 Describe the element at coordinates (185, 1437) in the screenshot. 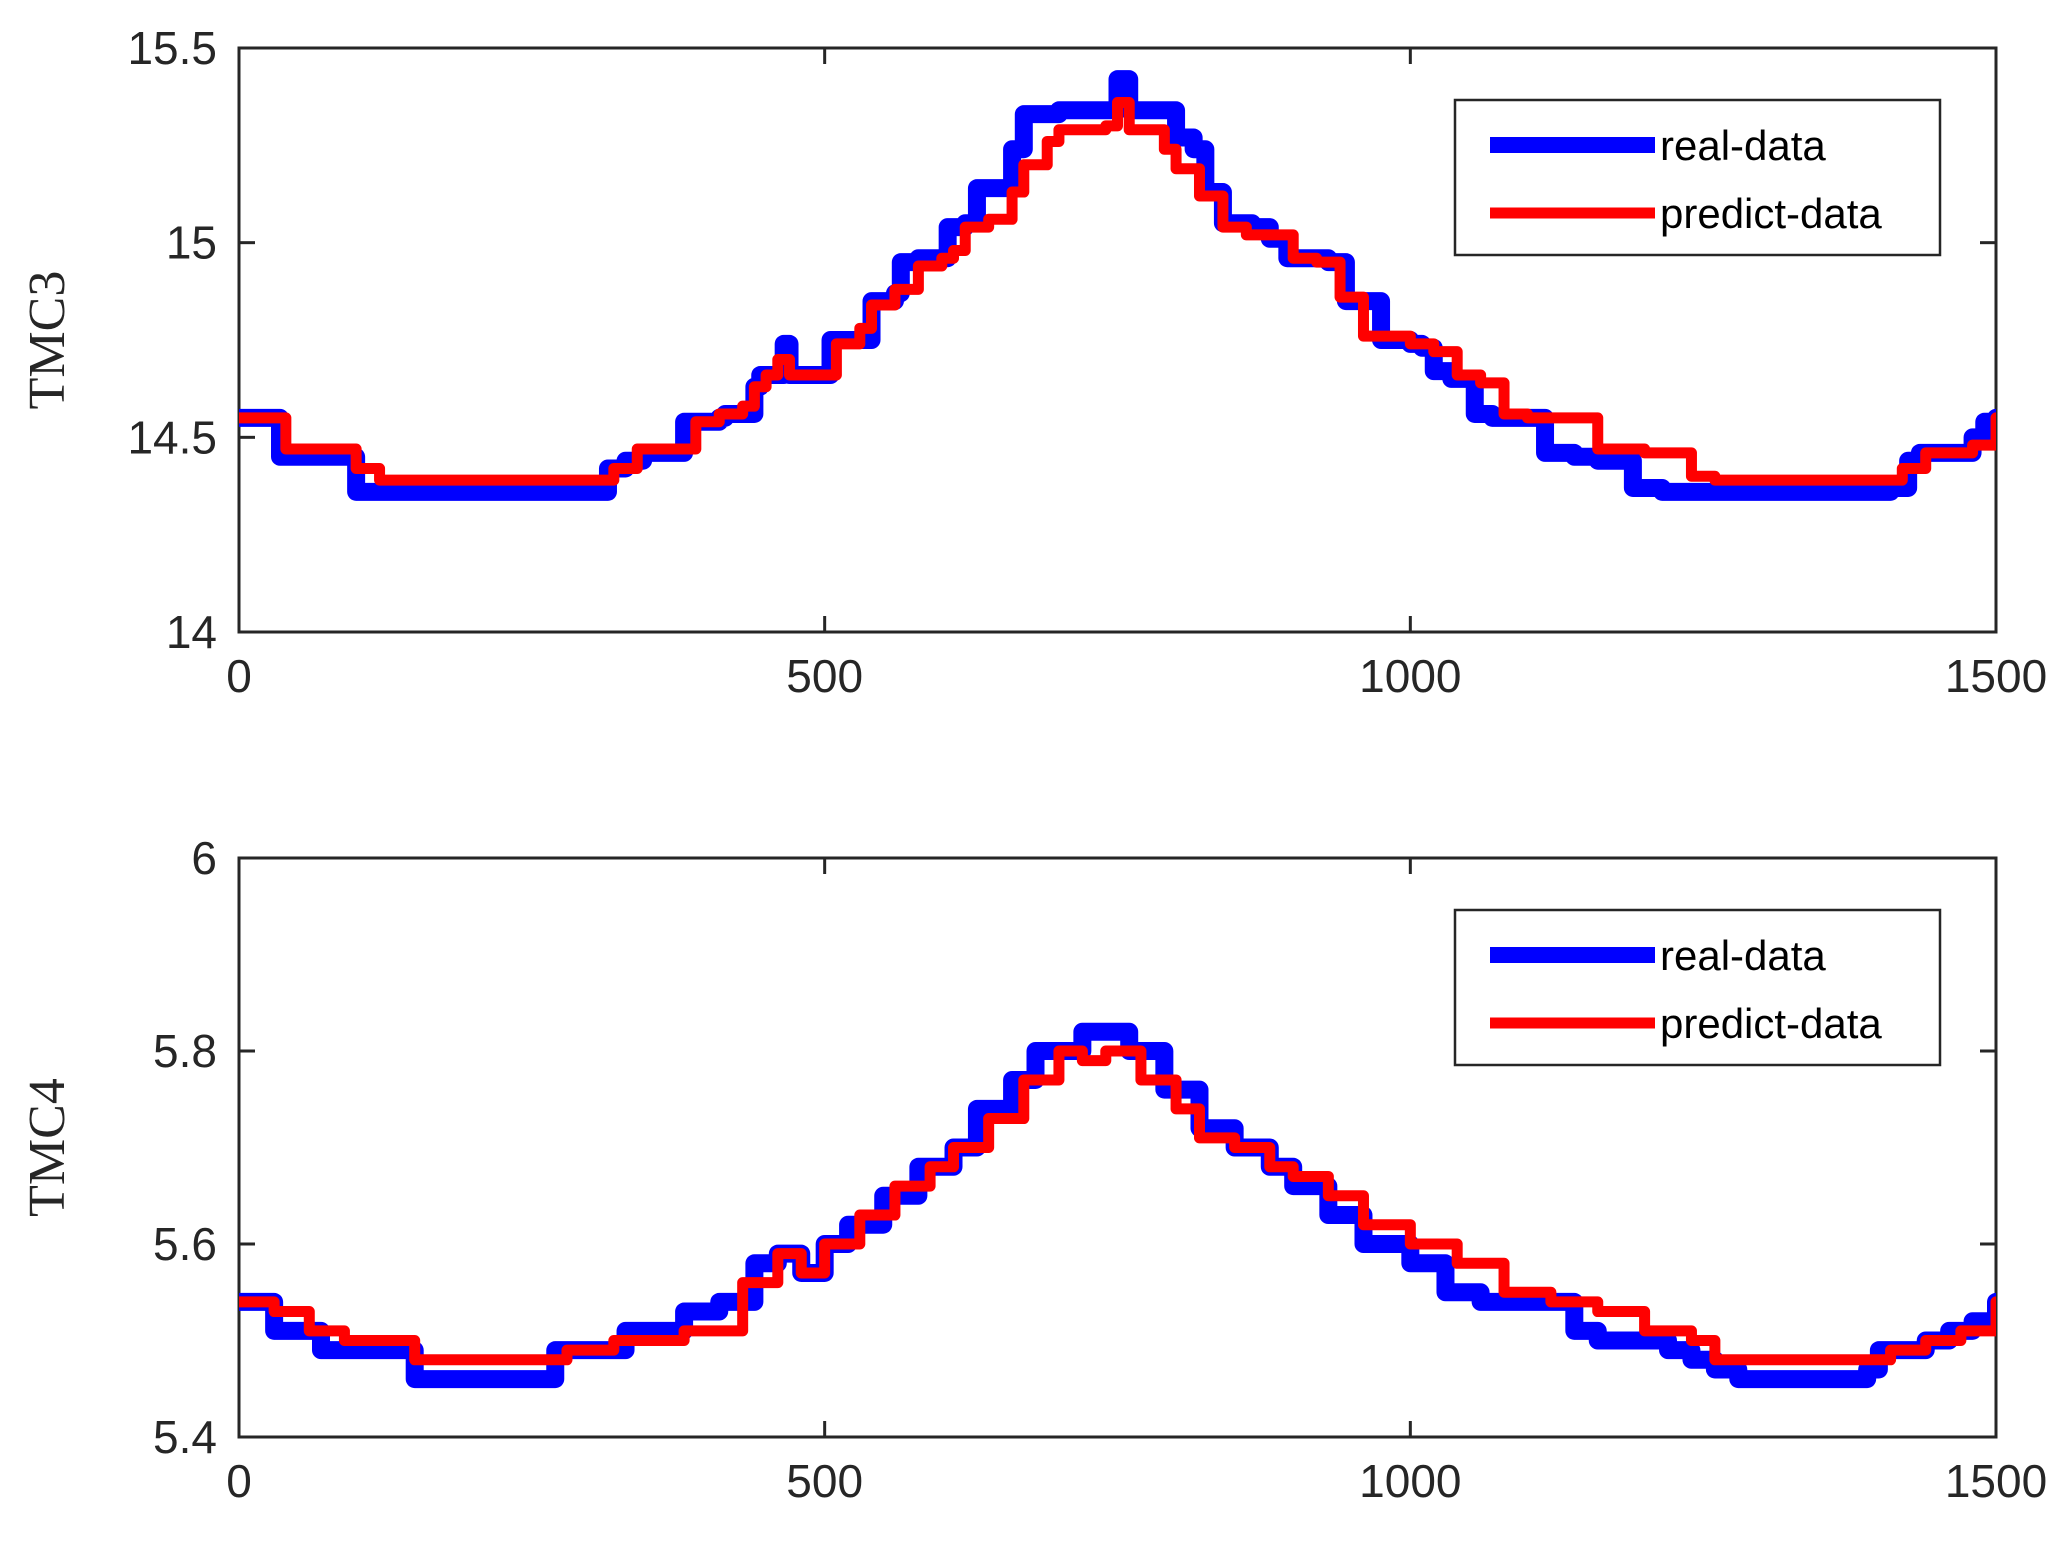

I see `y-tick-label: 5.4` at that location.